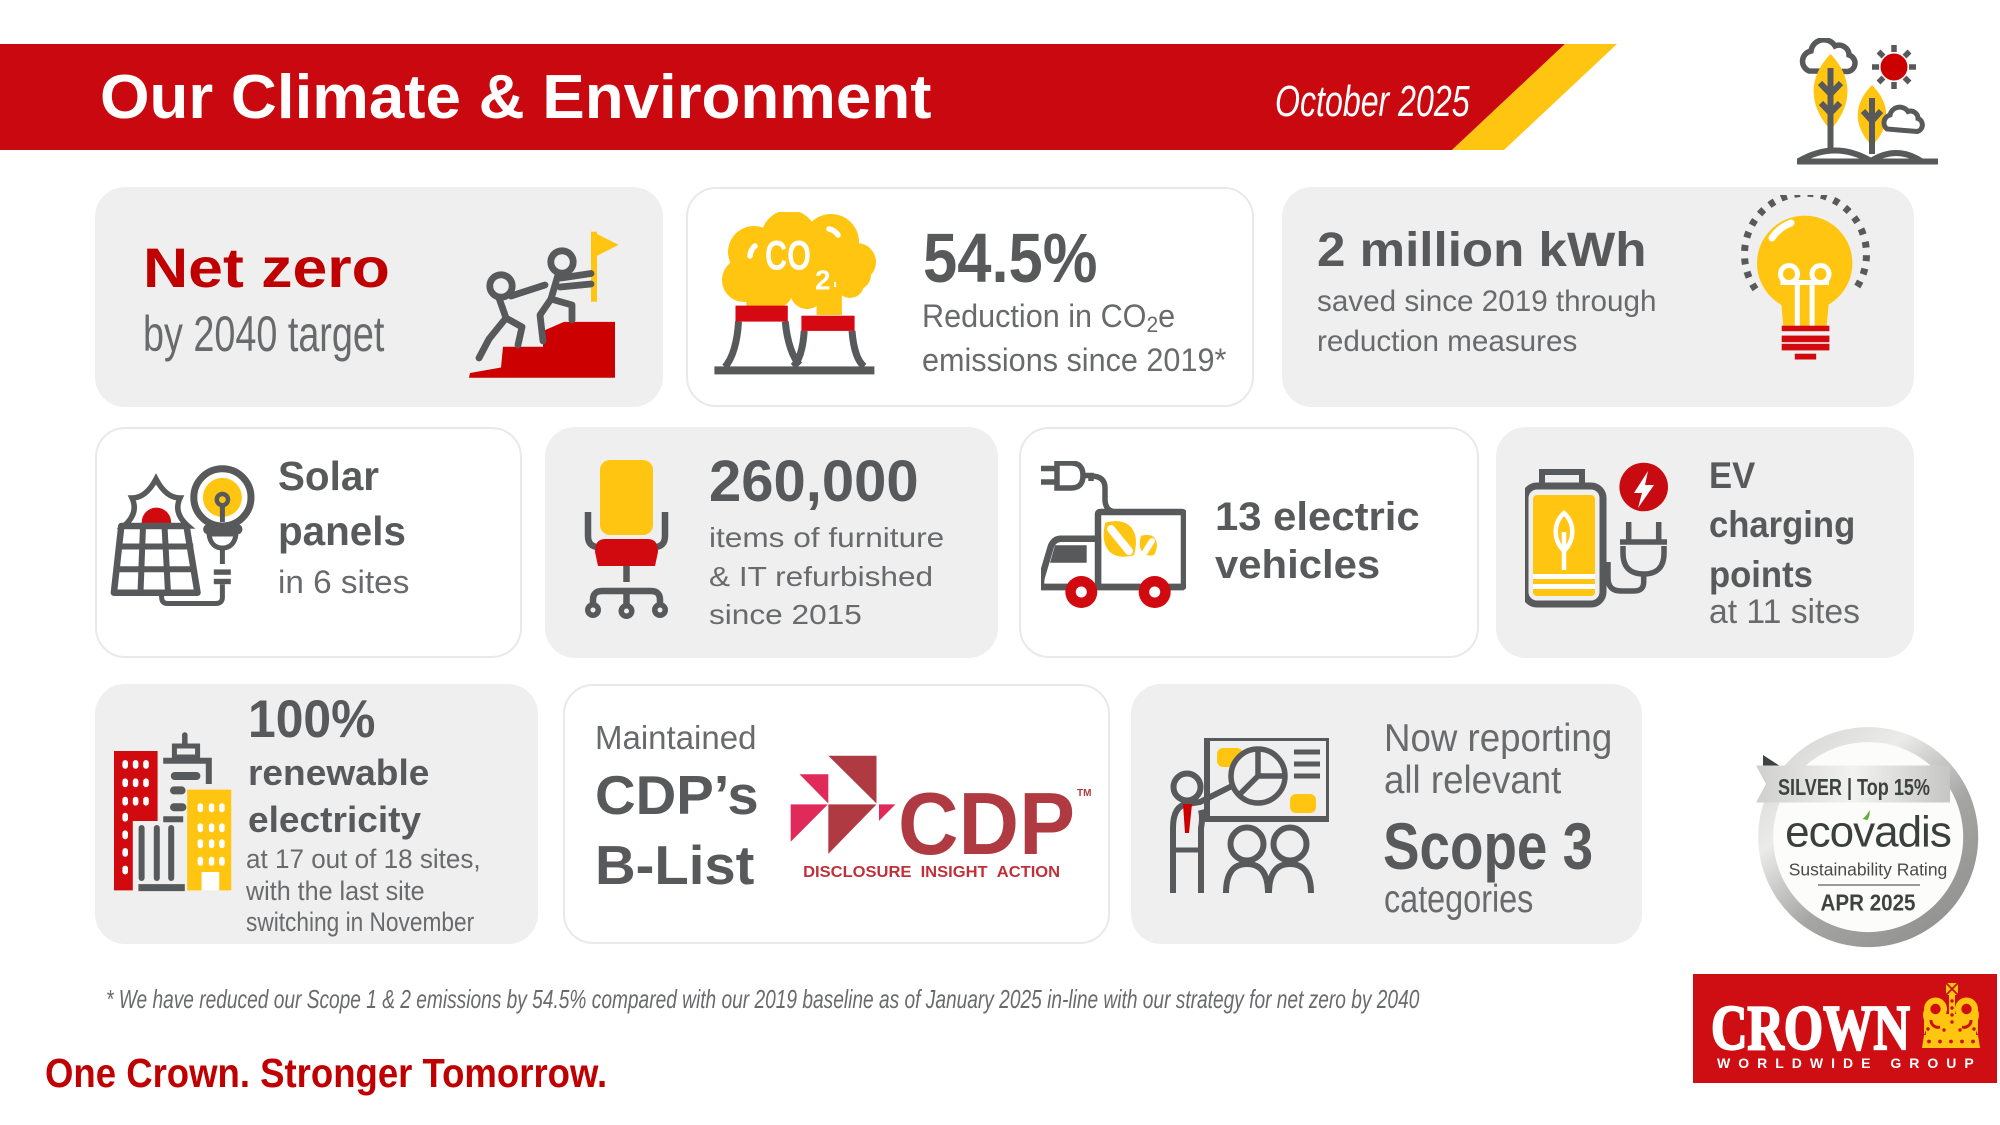 This screenshot has height=1125, width=2000. Describe the element at coordinates (1868, 870) in the screenshot. I see `svg-text: Sustainability Rating` at that location.